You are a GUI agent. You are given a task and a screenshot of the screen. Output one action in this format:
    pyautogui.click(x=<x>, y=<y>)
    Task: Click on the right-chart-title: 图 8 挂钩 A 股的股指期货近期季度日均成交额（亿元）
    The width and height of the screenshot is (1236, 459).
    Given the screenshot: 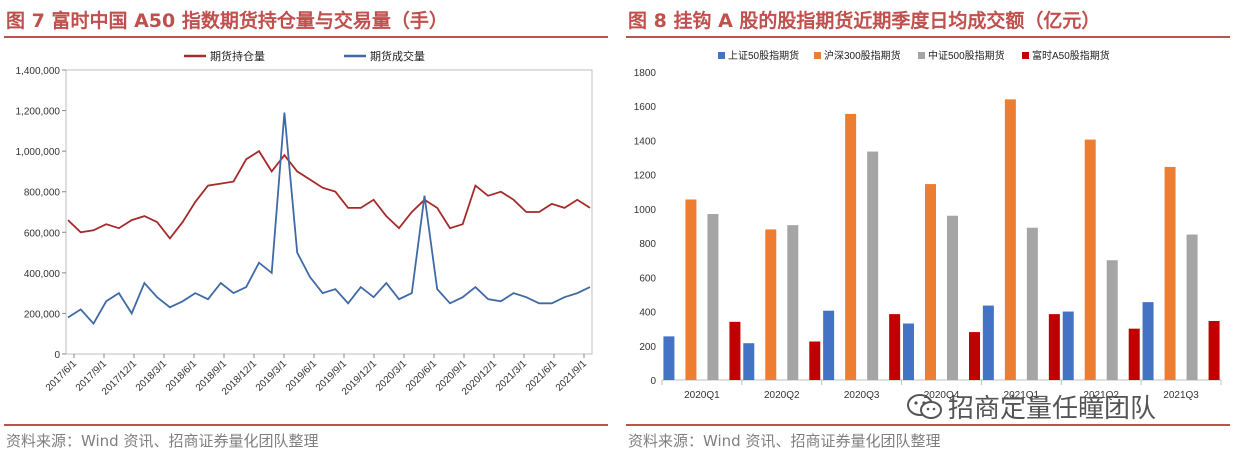 What is the action you would take?
    pyautogui.click(x=864, y=21)
    